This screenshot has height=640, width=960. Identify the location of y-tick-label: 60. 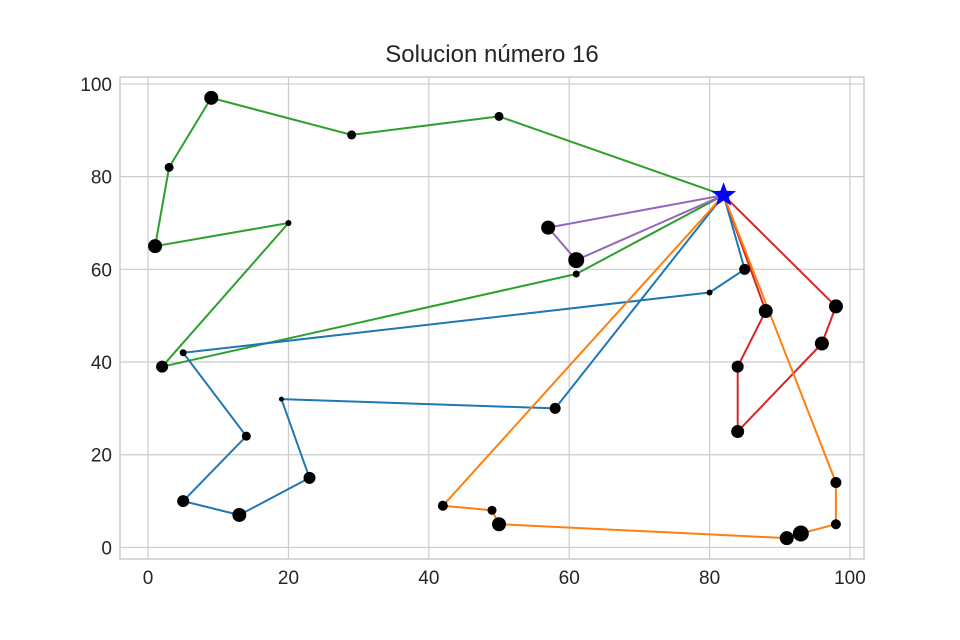
(101, 270).